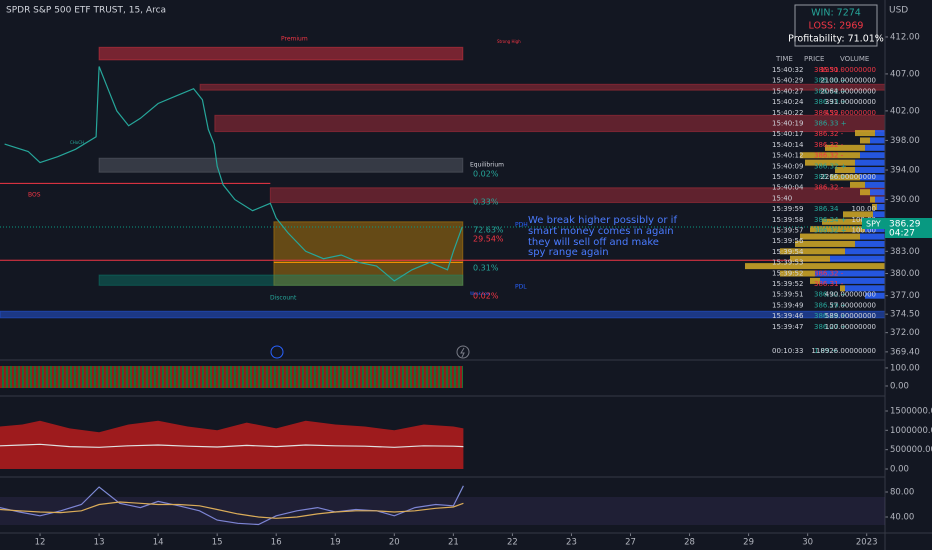 The width and height of the screenshot is (932, 550). What do you see at coordinates (217, 543) in the screenshot?
I see `x-tick-label: 15` at bounding box center [217, 543].